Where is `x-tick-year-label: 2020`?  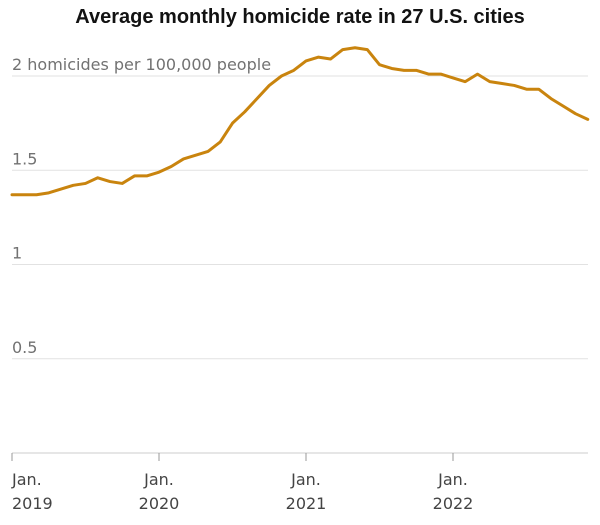 x-tick-year-label: 2020 is located at coordinates (159, 503).